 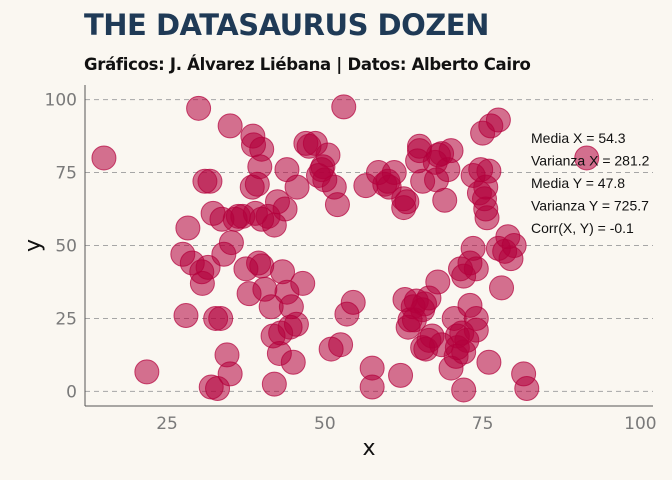 What do you see at coordinates (483, 424) in the screenshot?
I see `x-tick-label: 75` at bounding box center [483, 424].